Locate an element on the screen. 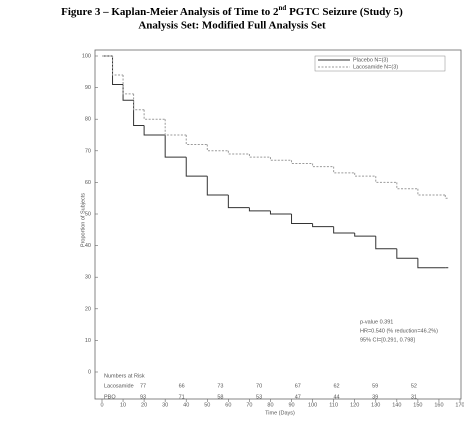  y-tick-label: 90 is located at coordinates (88, 88).